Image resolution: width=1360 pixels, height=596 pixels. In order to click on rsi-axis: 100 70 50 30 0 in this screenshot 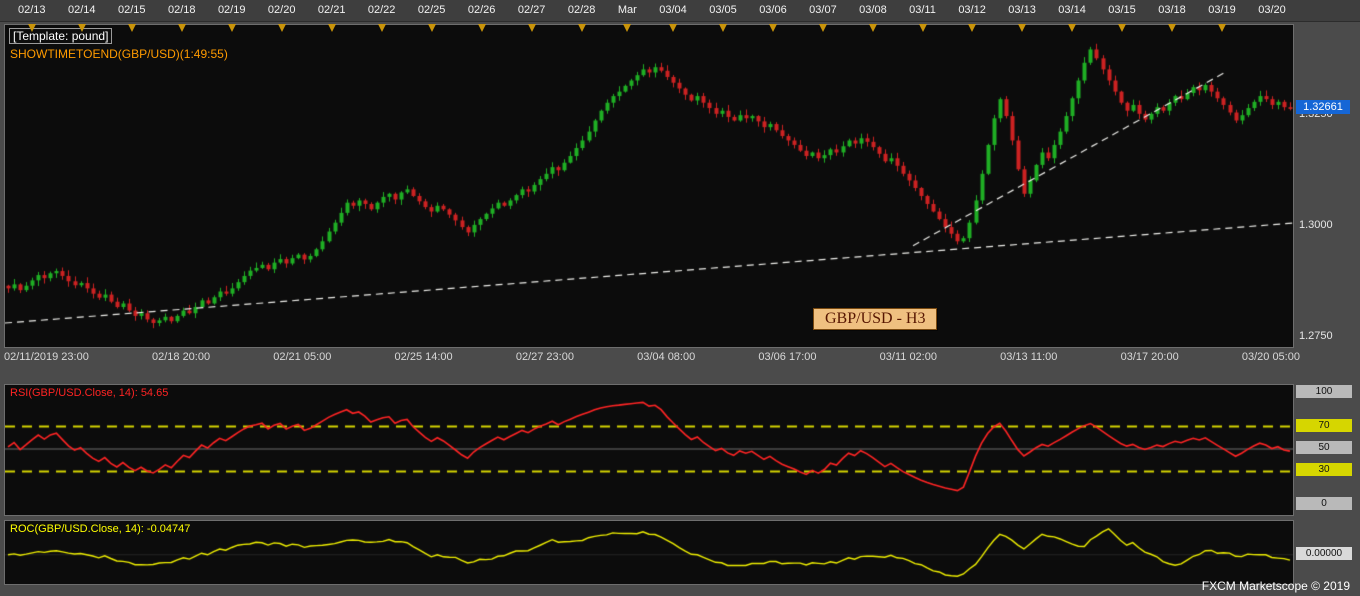, I will do `click(1327, 450)`.